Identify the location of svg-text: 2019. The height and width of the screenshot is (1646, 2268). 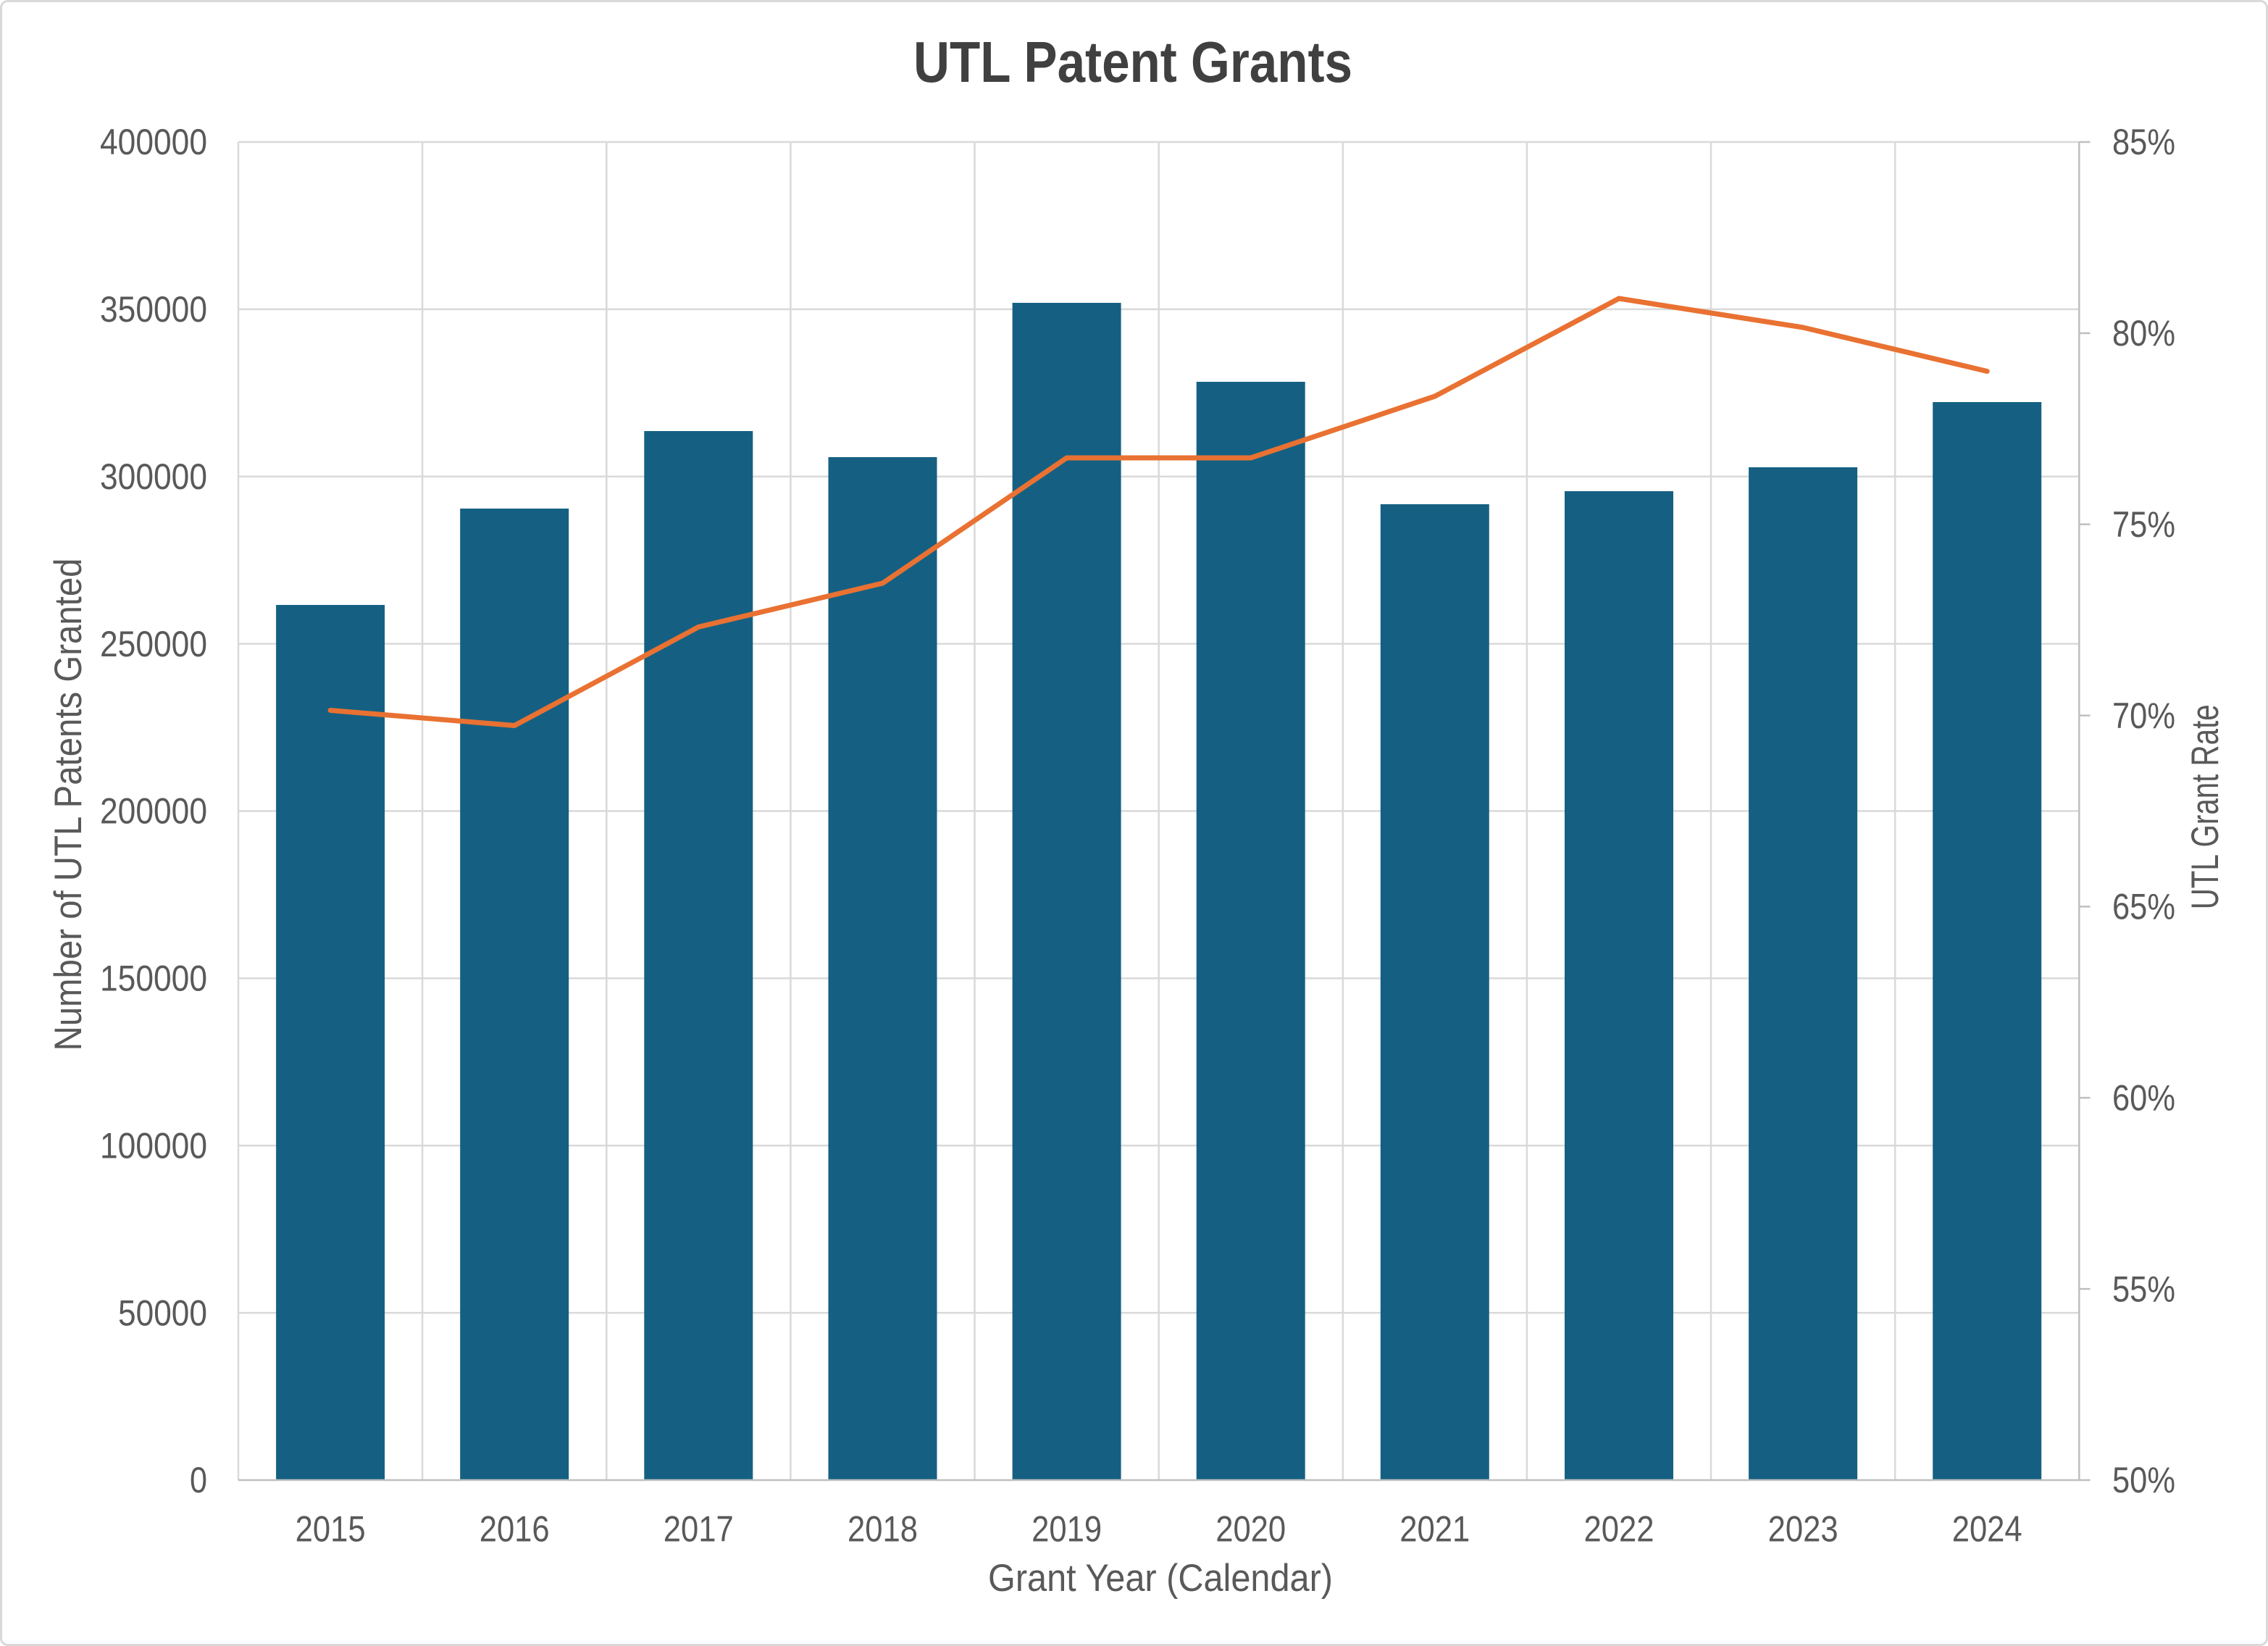
(1067, 1529).